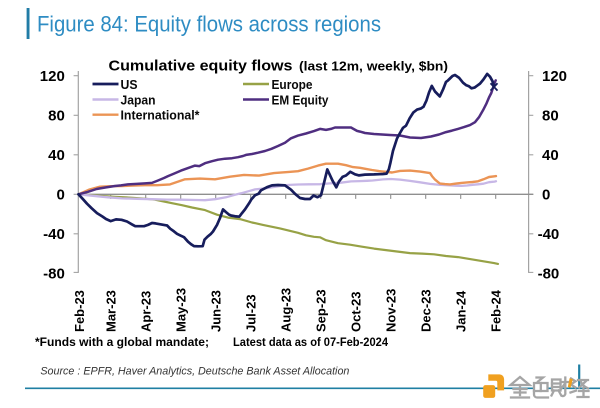  What do you see at coordinates (426, 310) in the screenshot?
I see `svg-text: Dec-23` at bounding box center [426, 310].